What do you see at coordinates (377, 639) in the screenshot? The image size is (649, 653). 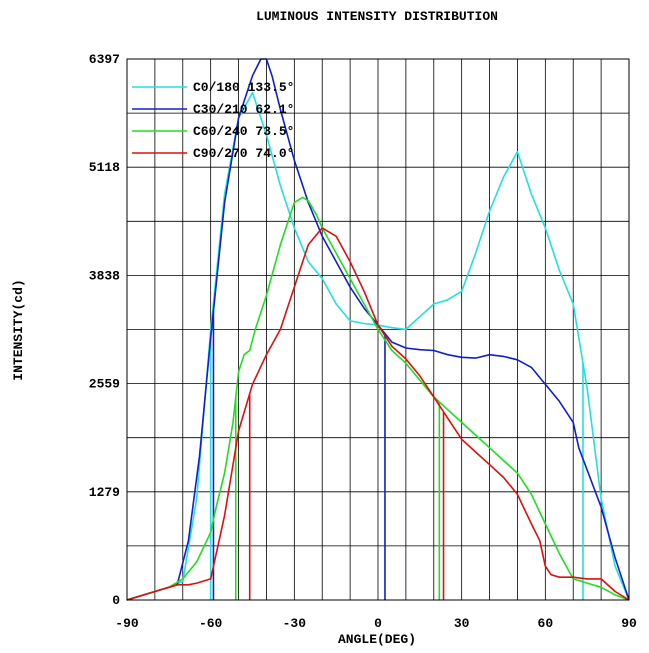 I see `x-axis-label: ANGLE(DEG)` at bounding box center [377, 639].